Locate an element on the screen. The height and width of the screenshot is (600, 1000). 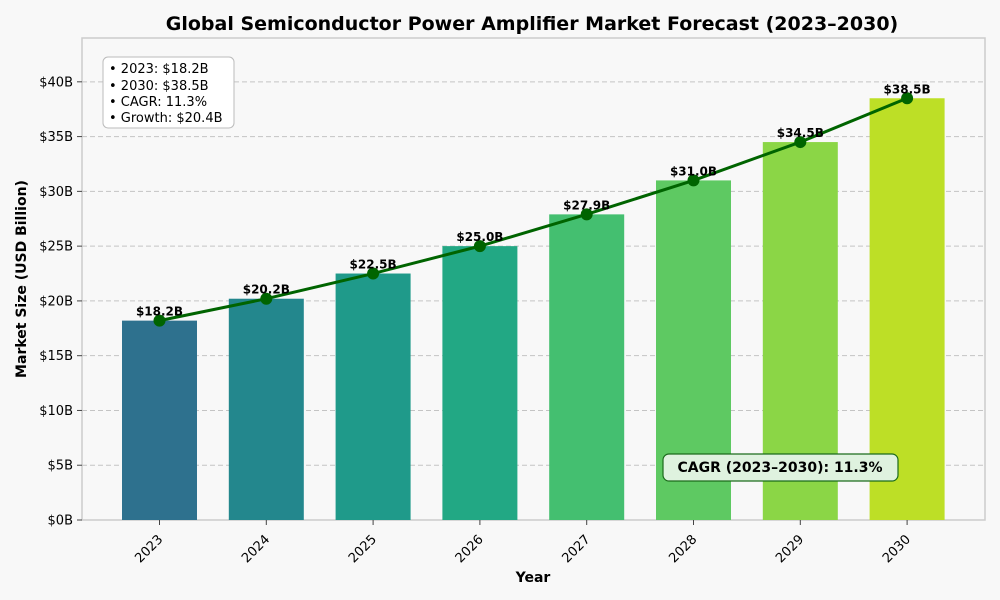
y-tick-label: $15B is located at coordinates (56, 356).